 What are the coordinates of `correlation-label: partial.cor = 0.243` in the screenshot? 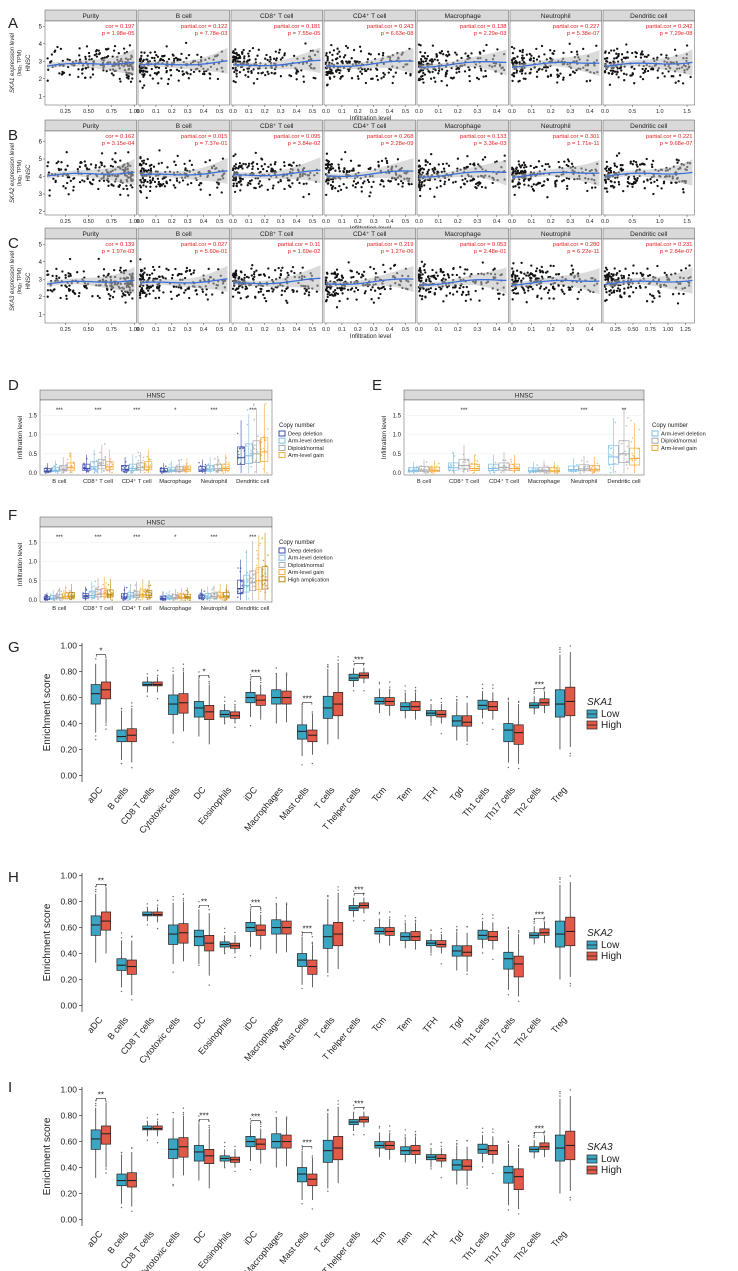 It's located at (390, 27).